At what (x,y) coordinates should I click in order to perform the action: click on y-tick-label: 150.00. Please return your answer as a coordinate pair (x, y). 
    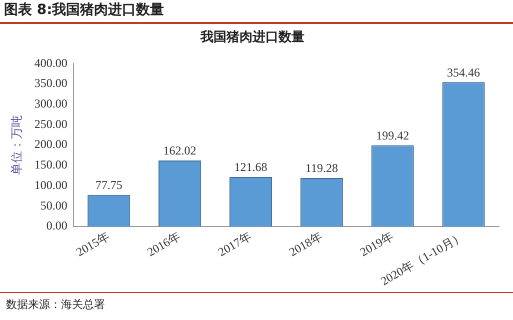
    Looking at the image, I should click on (51, 165).